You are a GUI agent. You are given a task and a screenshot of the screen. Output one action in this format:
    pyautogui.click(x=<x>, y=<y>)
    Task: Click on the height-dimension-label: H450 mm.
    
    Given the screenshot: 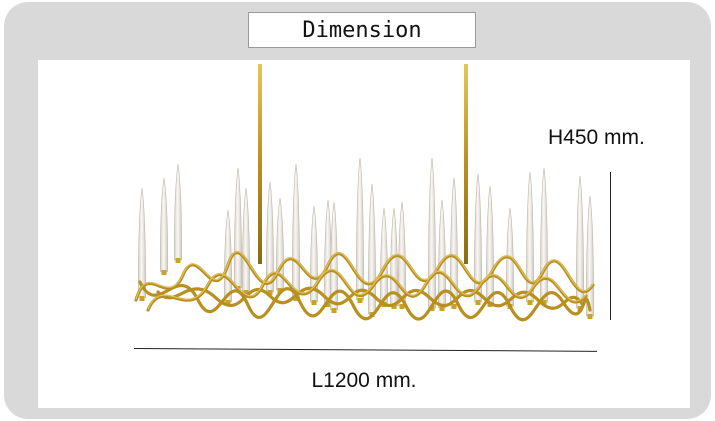 What is the action you would take?
    pyautogui.click(x=596, y=137)
    